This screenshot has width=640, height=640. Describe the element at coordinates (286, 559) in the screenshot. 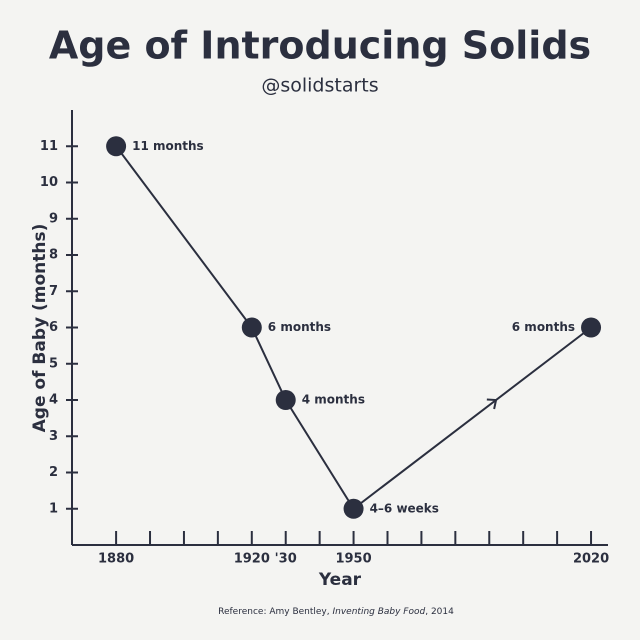

I see `x-tick-label: '30` at that location.